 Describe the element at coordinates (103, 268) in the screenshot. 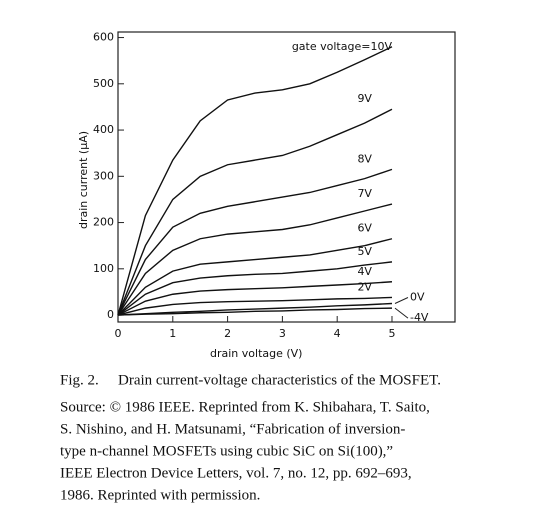

I see `y-tick-label: 100` at that location.